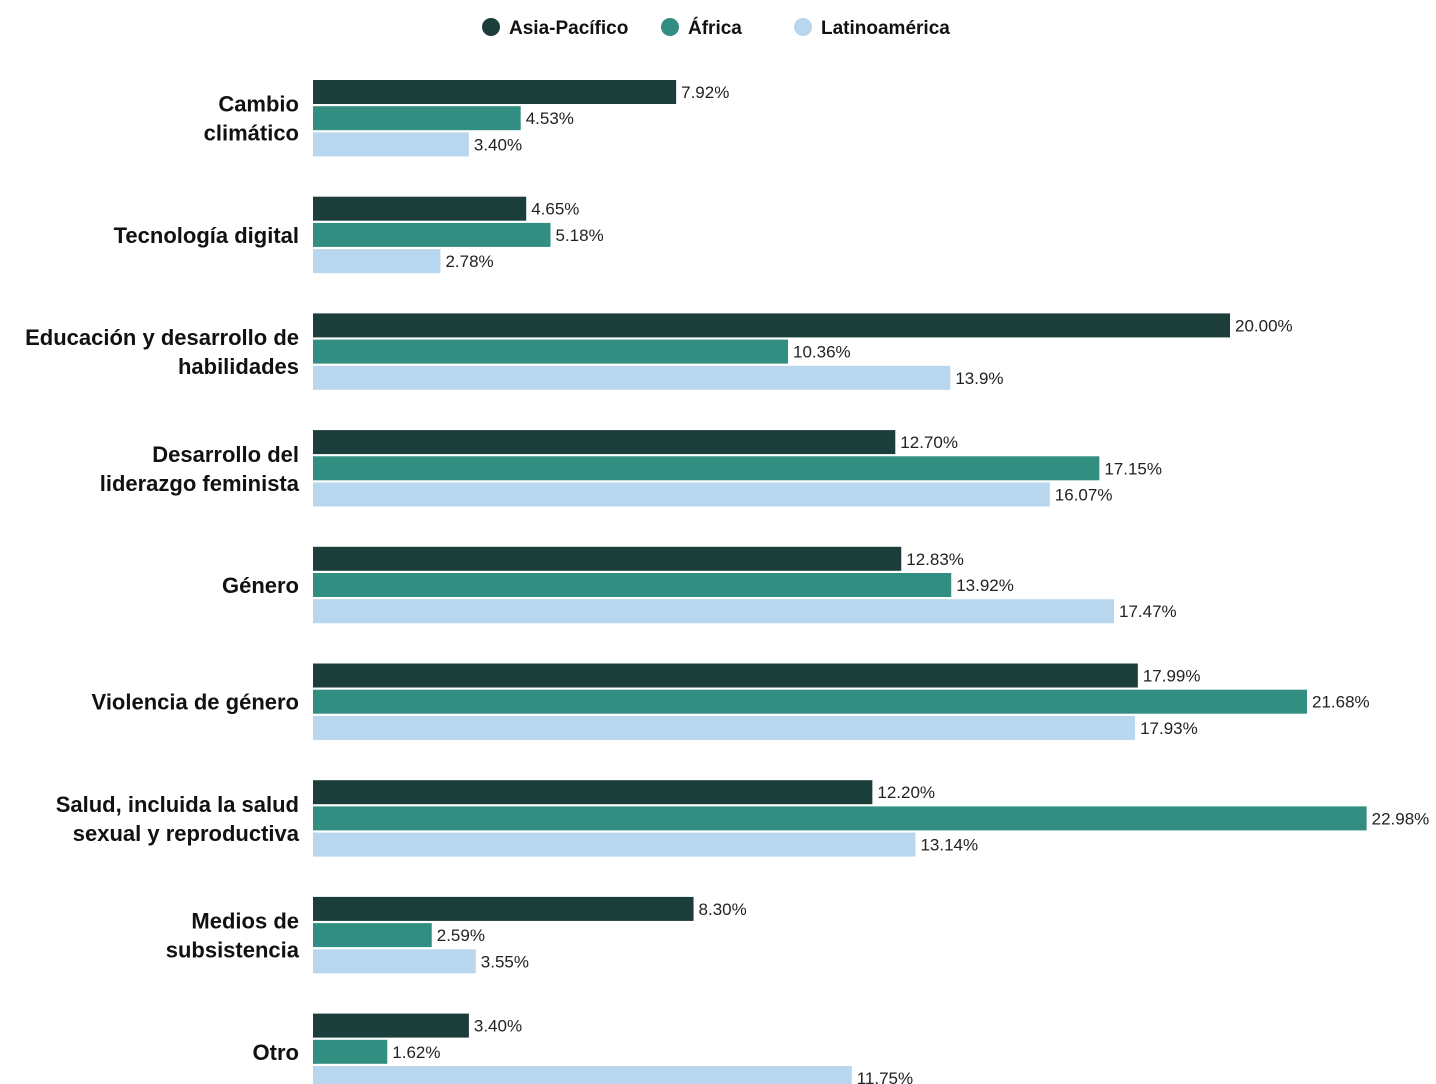  I want to click on bar-asia-pacifico-desarrollo-del-liderazgo-feminista, so click(604, 442).